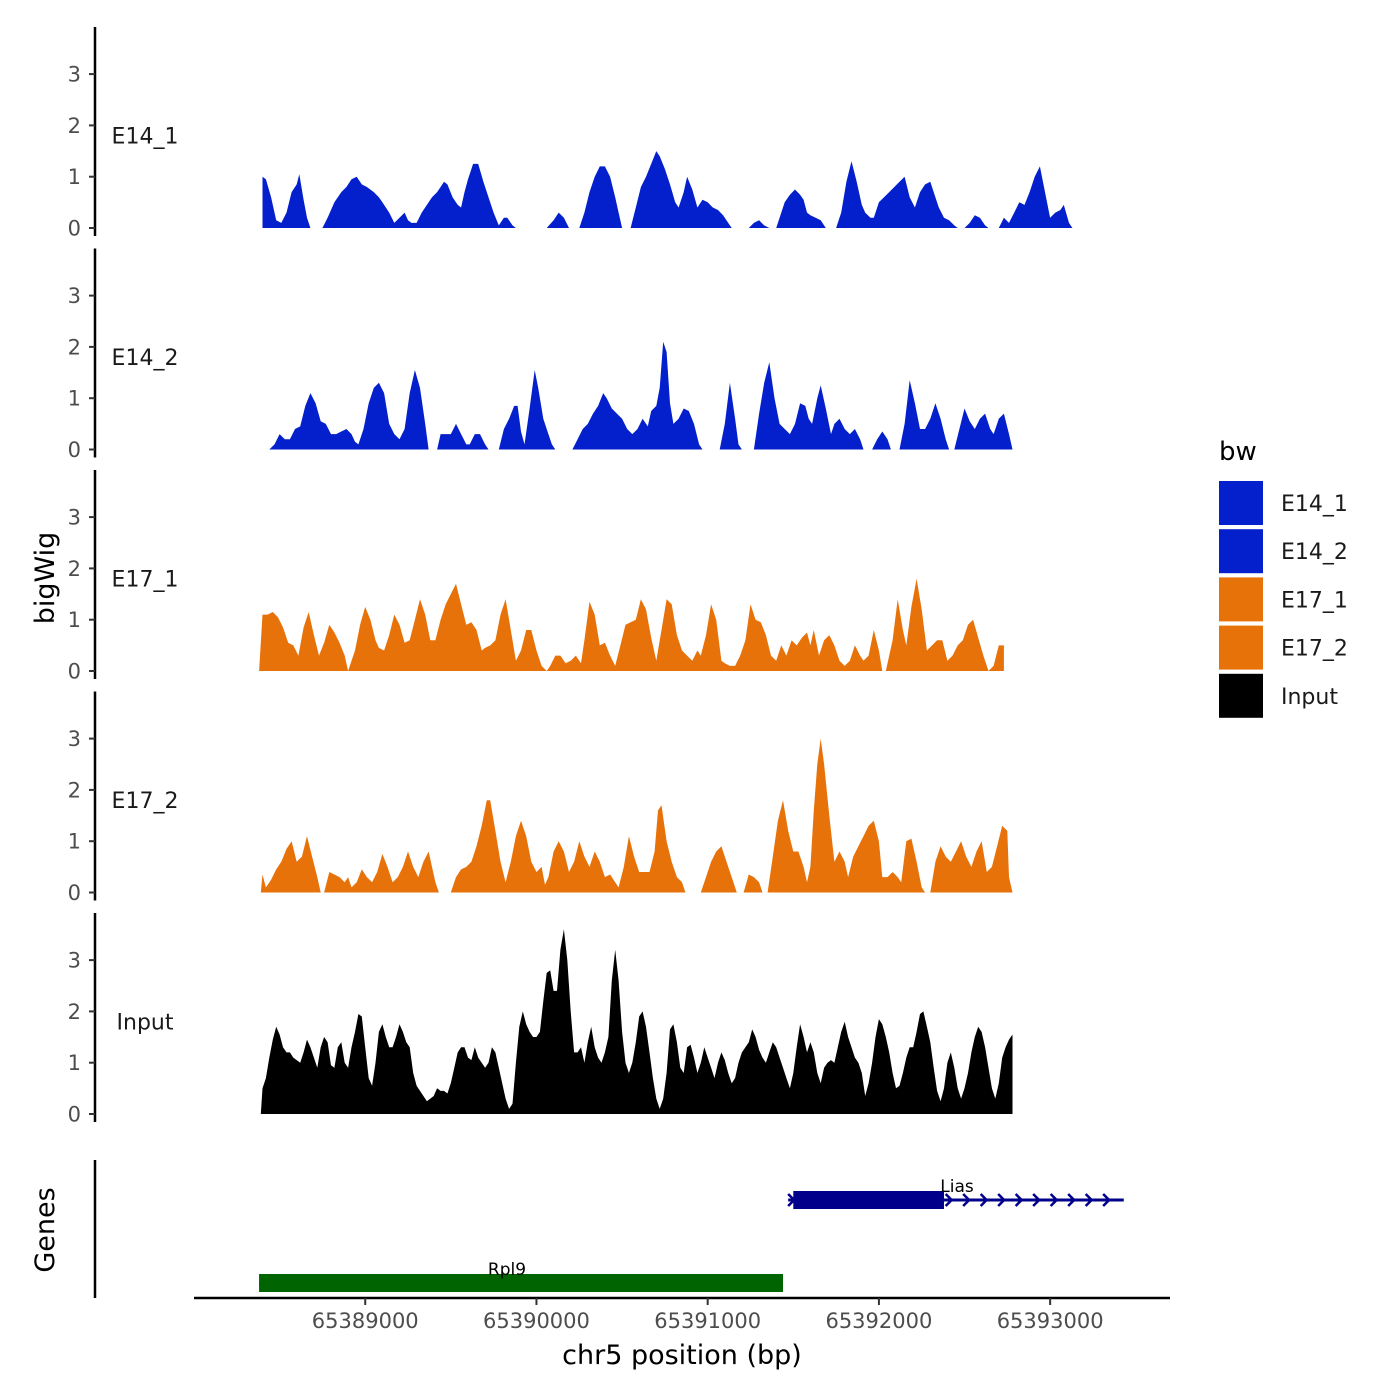 This screenshot has height=1400, width=1400. What do you see at coordinates (570, 134) in the screenshot?
I see `track-e14-1: 0 1 2 3 E14_1` at bounding box center [570, 134].